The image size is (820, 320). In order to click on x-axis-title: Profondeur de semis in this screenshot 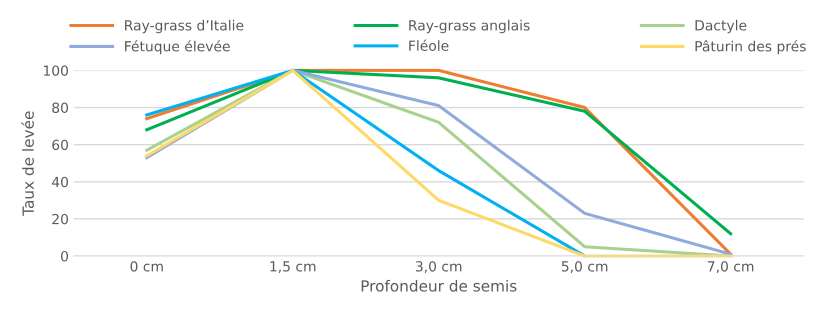, I will do `click(439, 286)`.